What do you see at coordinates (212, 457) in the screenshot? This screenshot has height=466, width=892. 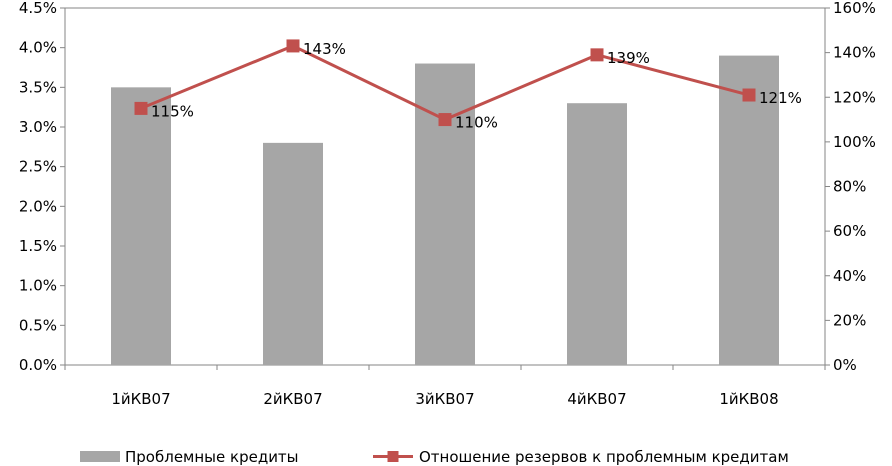 I see `legend-label-bars: Проблемные кредиты` at bounding box center [212, 457].